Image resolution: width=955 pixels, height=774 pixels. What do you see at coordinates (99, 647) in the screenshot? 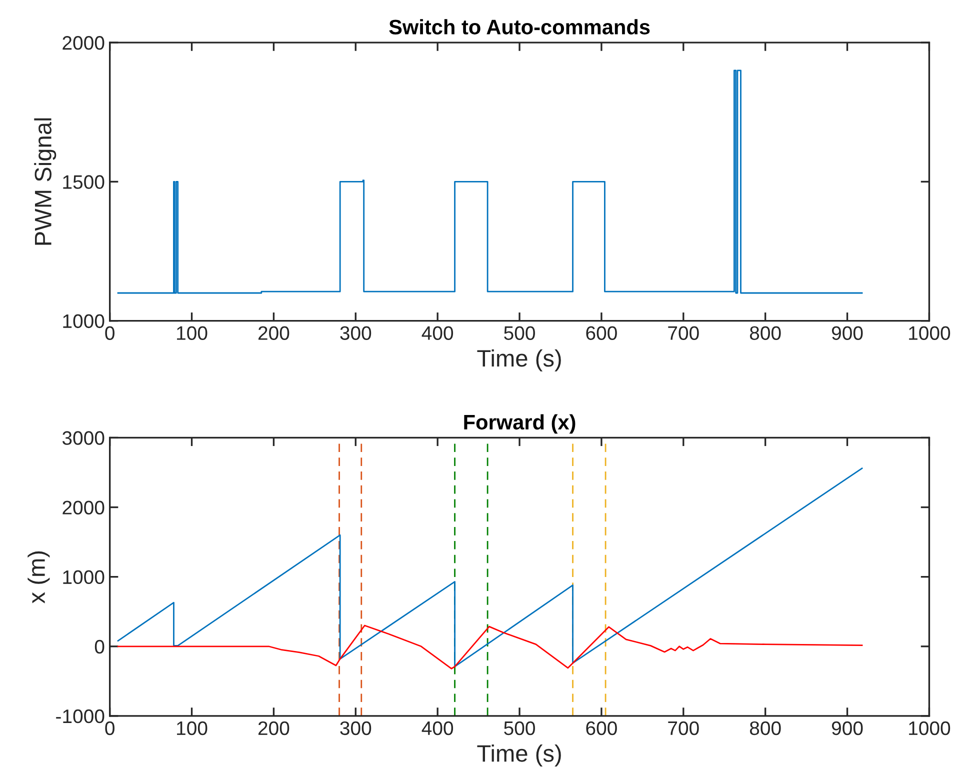
I see `y-tick-label: 0` at bounding box center [99, 647].